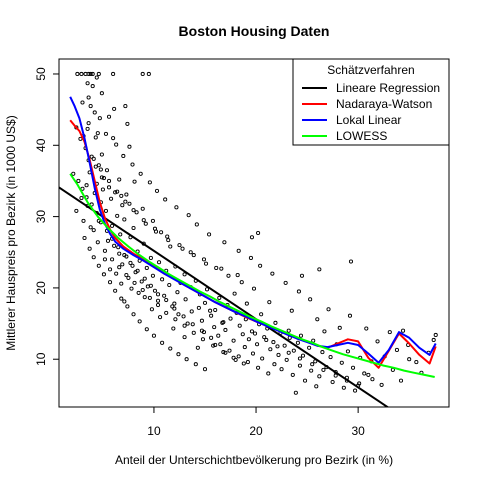  Describe the element at coordinates (256, 431) in the screenshot. I see `x-tick-label: 20` at that location.